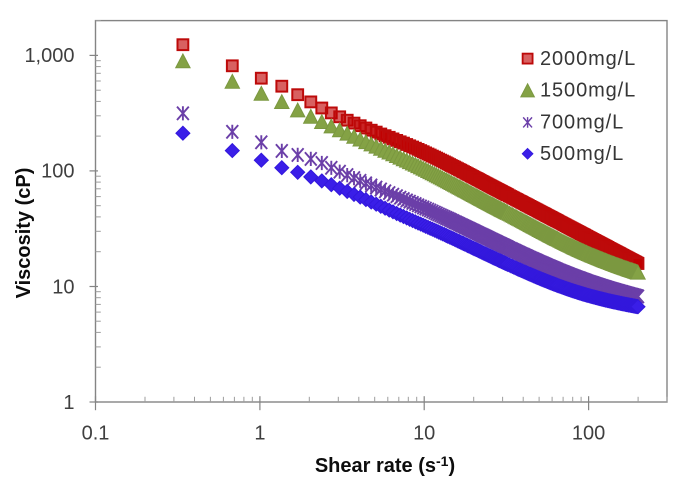 The height and width of the screenshot is (485, 700). I want to click on svg-text: 1500mg/L, so click(588, 91).